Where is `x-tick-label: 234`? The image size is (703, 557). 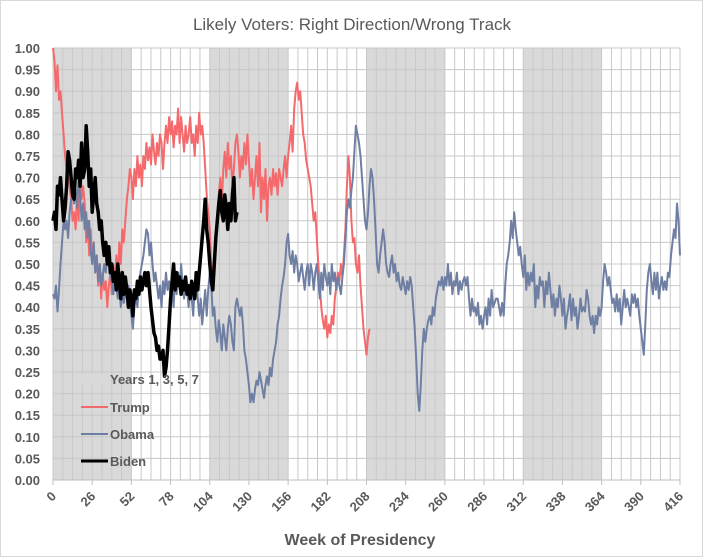
x-tick-label: 234 is located at coordinates (399, 501).